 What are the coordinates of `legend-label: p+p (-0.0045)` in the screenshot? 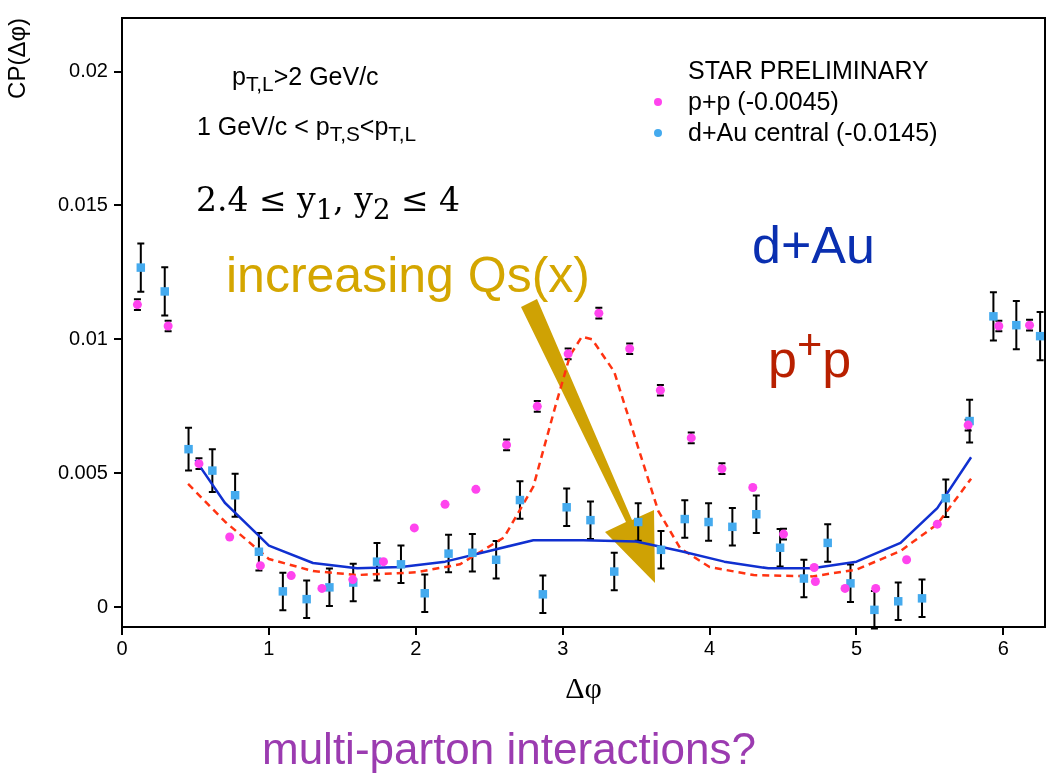 It's located at (763, 101).